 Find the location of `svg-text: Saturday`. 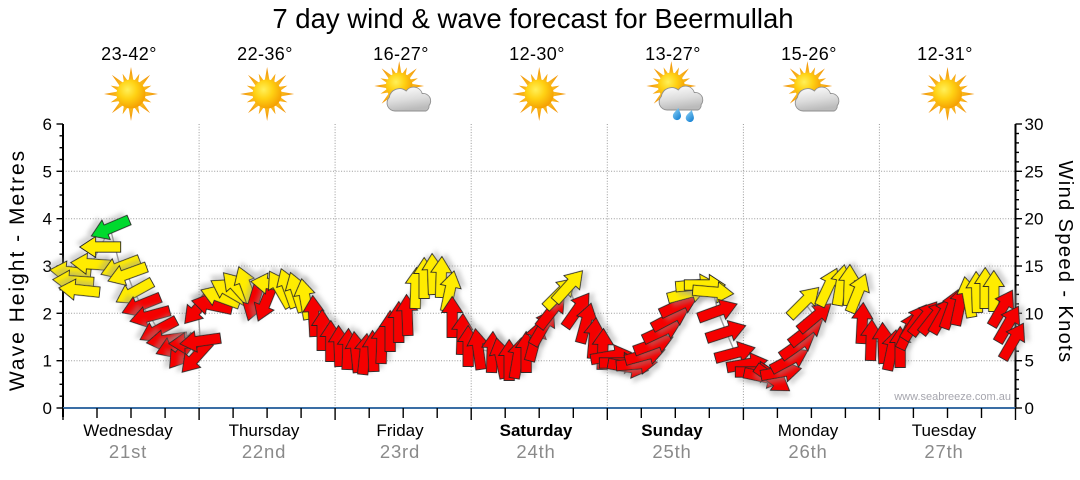

svg-text: Saturday is located at coordinates (536, 430).